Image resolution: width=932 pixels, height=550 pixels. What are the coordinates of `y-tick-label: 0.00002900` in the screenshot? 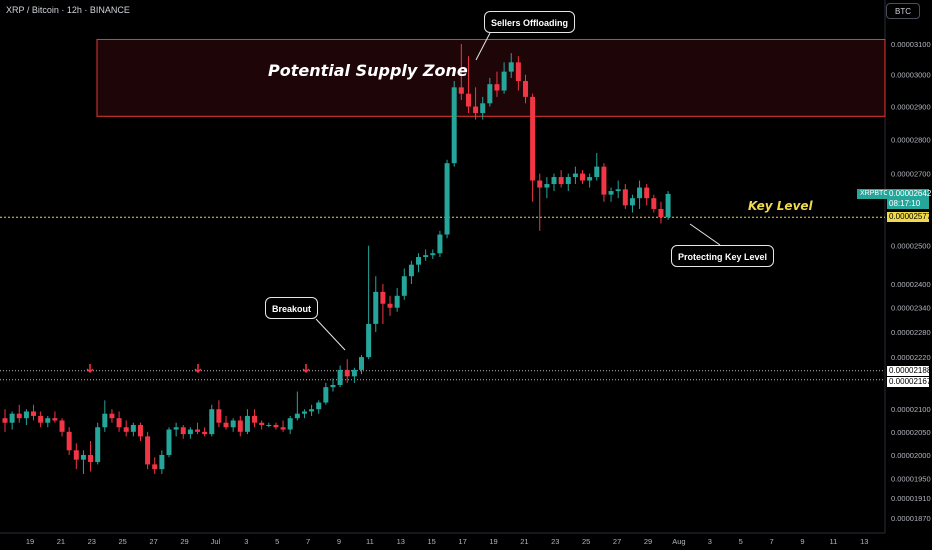 It's located at (911, 107).